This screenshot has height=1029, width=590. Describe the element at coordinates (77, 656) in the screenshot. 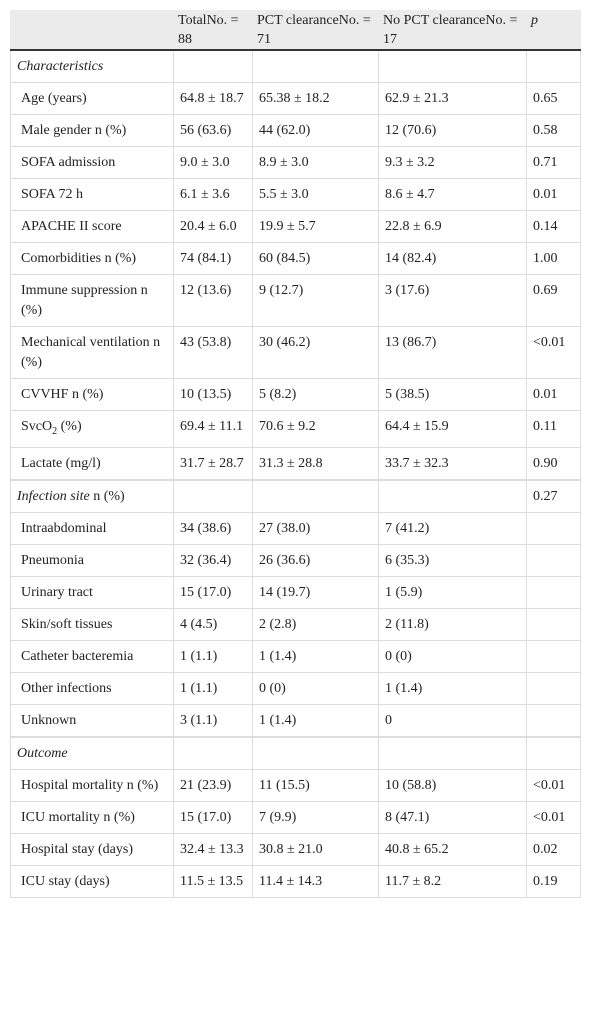

I see `label-text: Catheter bacteremia` at that location.